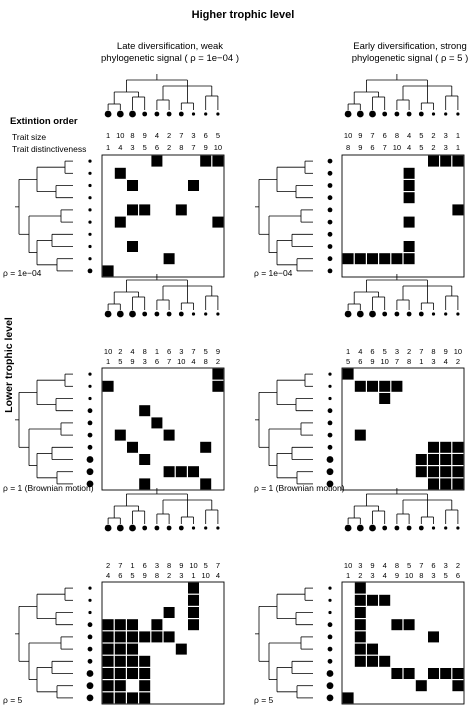 This screenshot has height=711, width=474. Describe the element at coordinates (385, 565) in the screenshot. I see `r3c2-trait-size-value: 4` at that location.